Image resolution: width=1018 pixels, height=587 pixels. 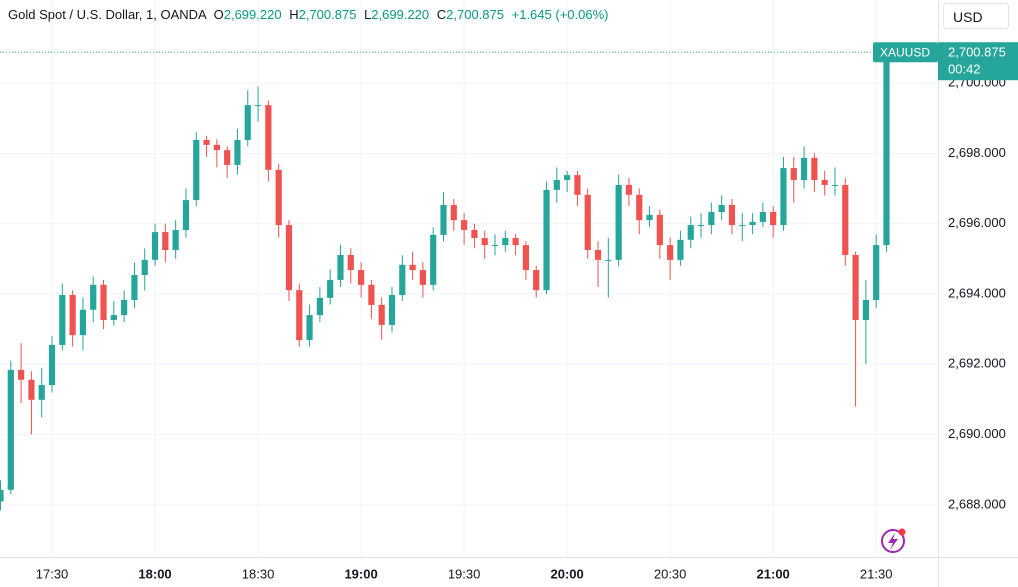 What do you see at coordinates (368, 14) in the screenshot?
I see `ohlc-label: L` at bounding box center [368, 14].